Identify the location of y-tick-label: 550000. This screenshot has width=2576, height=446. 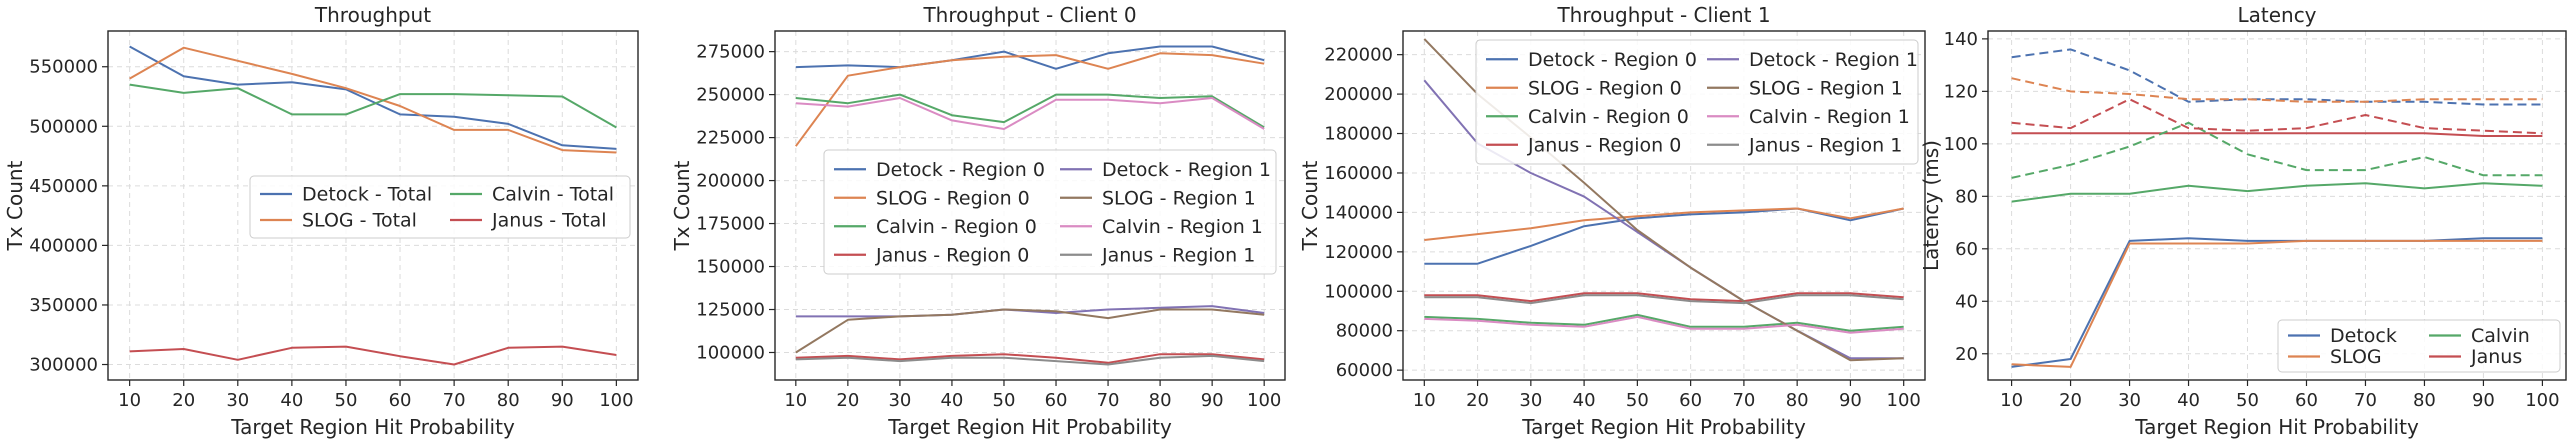
(63, 67).